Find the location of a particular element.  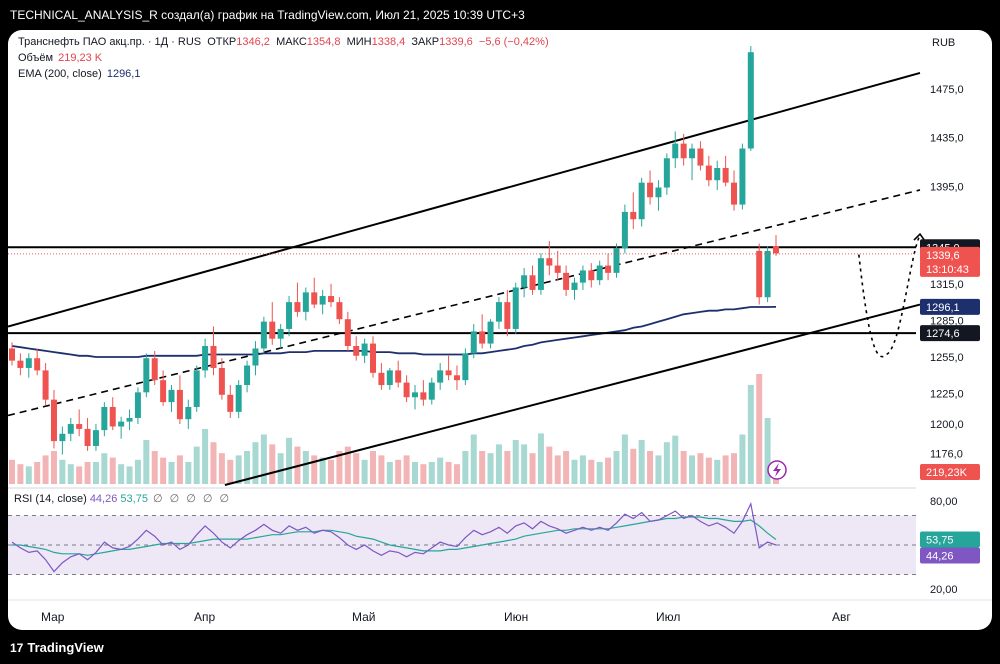

legend-symbol: Транснефть ПАО акц.пр. · 1Д · RUS is located at coordinates (110, 42).